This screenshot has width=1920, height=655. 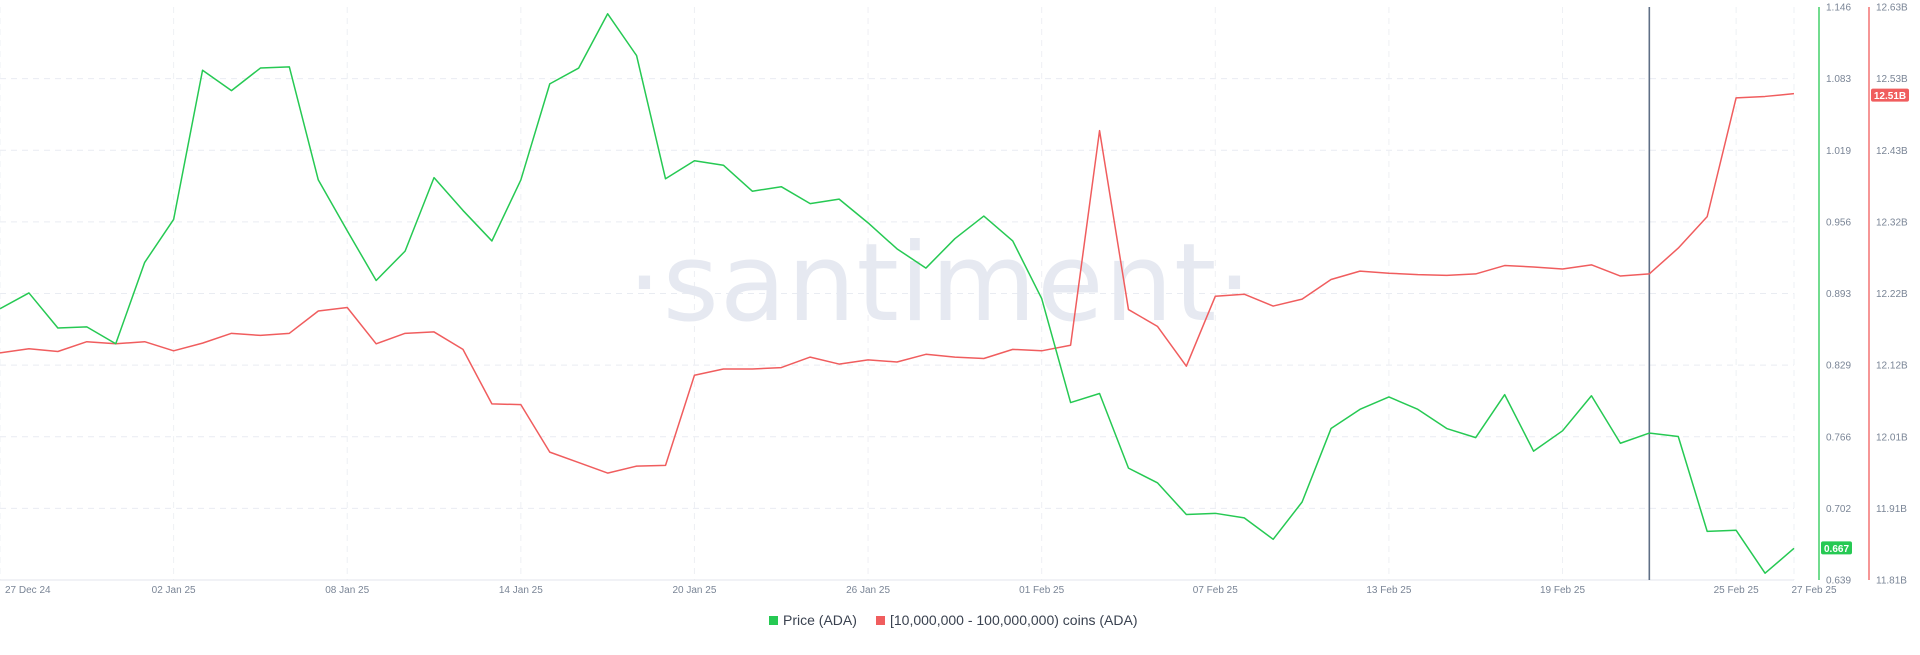 I want to click on right-axis-tick-label: 12.32B, so click(x=1892, y=222).